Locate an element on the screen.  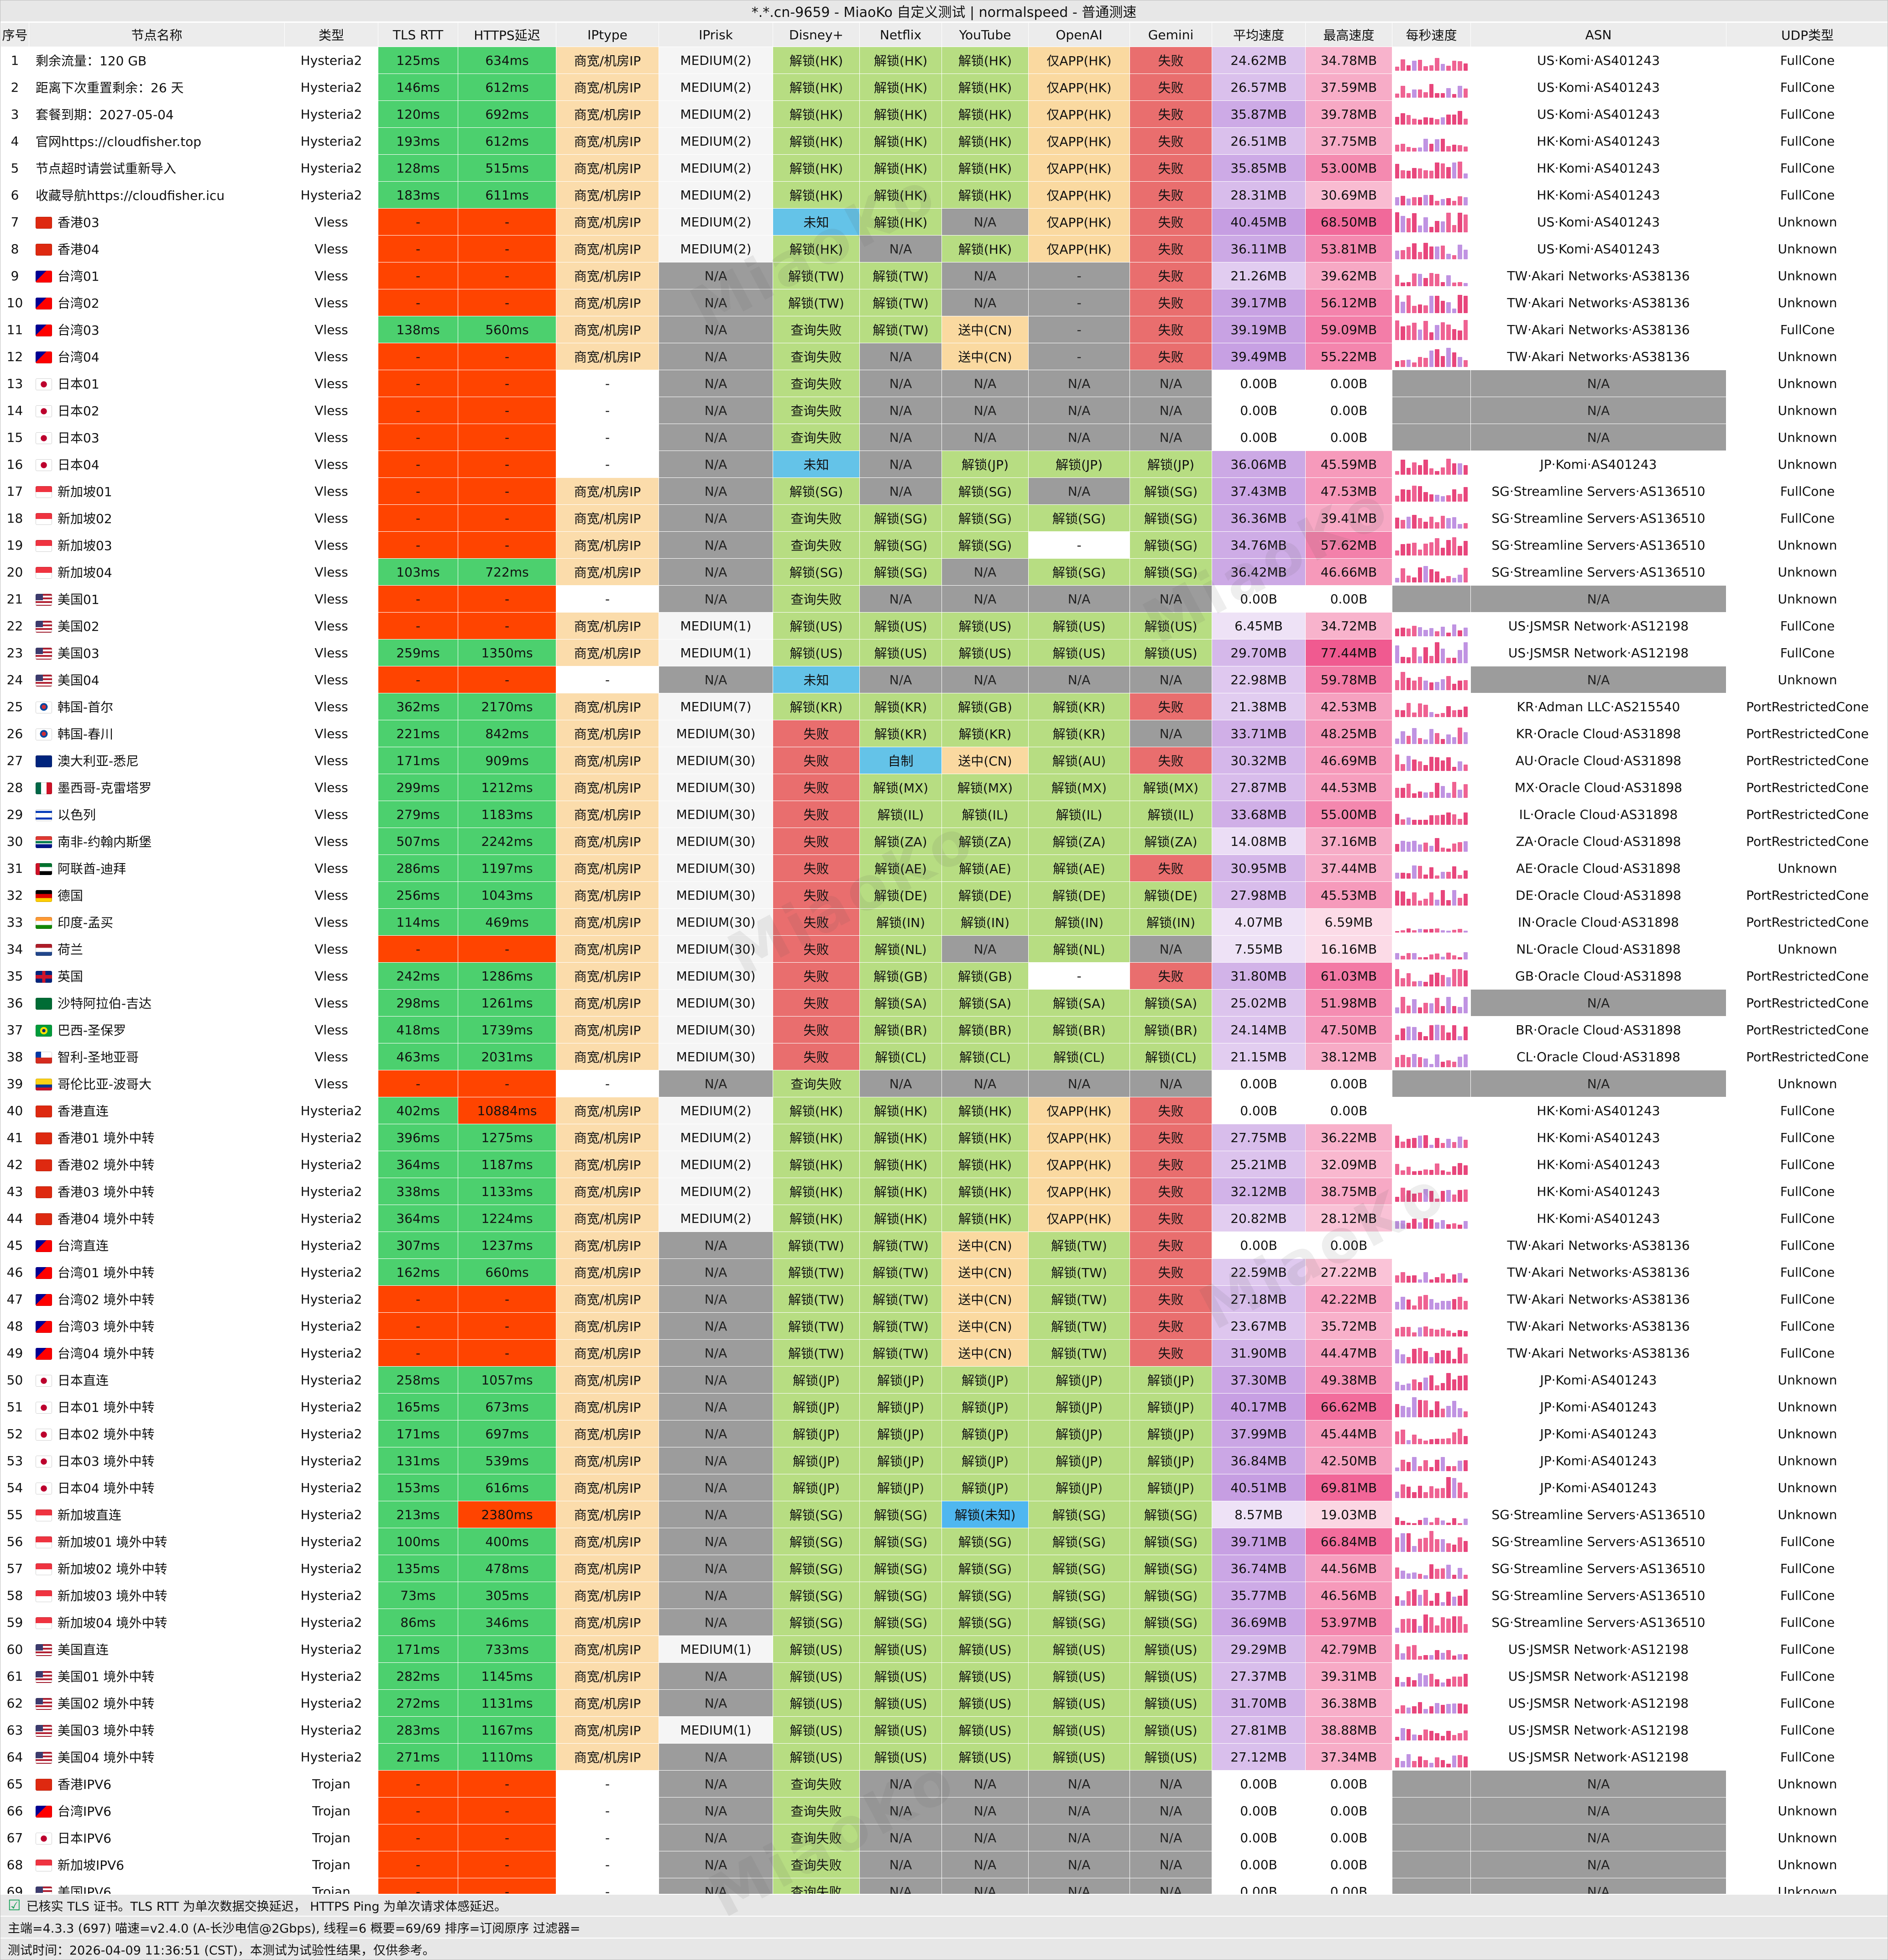
cell-asn: TW·Akari Networks·AS38136 is located at coordinates (1598, 1299).